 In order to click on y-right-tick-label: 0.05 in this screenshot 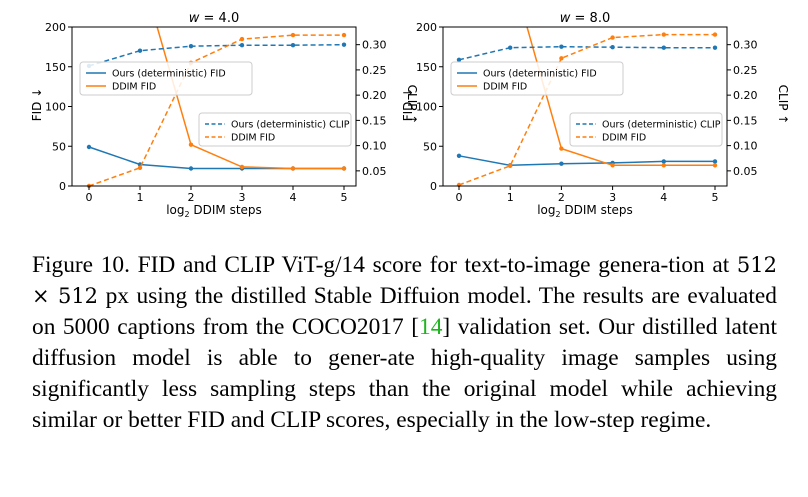, I will do `click(374, 171)`.